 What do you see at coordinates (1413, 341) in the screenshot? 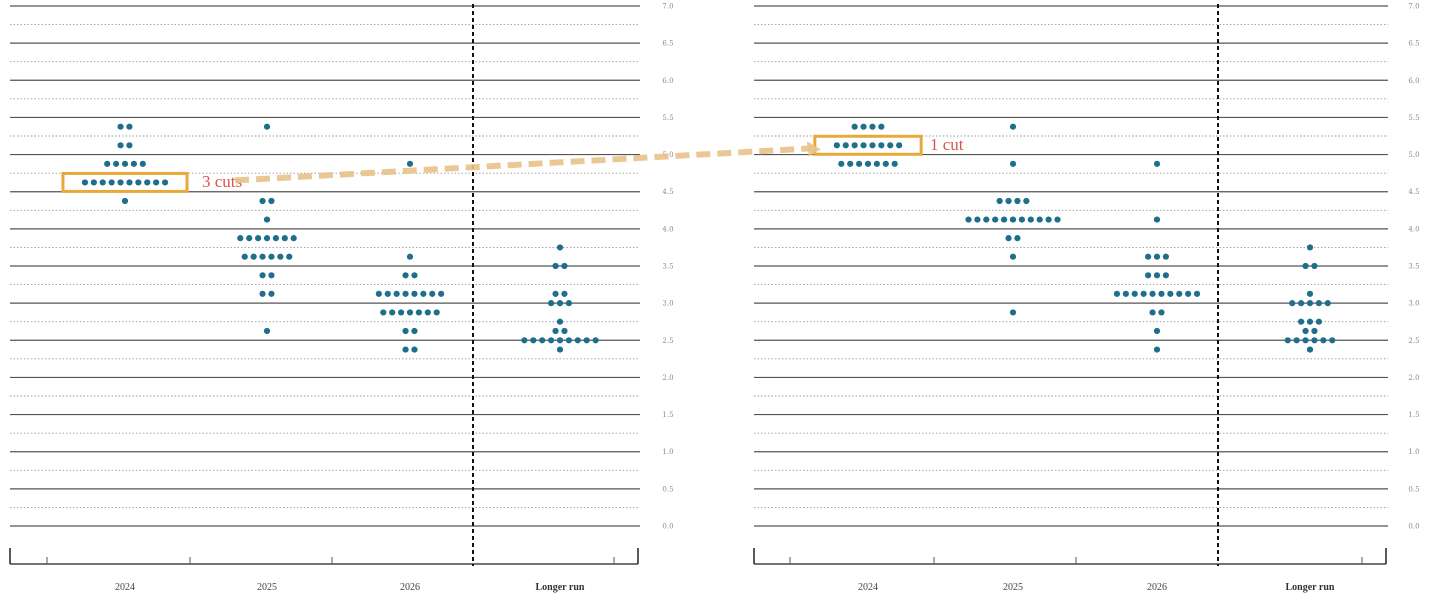
I see `y-tick-label: 2.5` at bounding box center [1413, 341].